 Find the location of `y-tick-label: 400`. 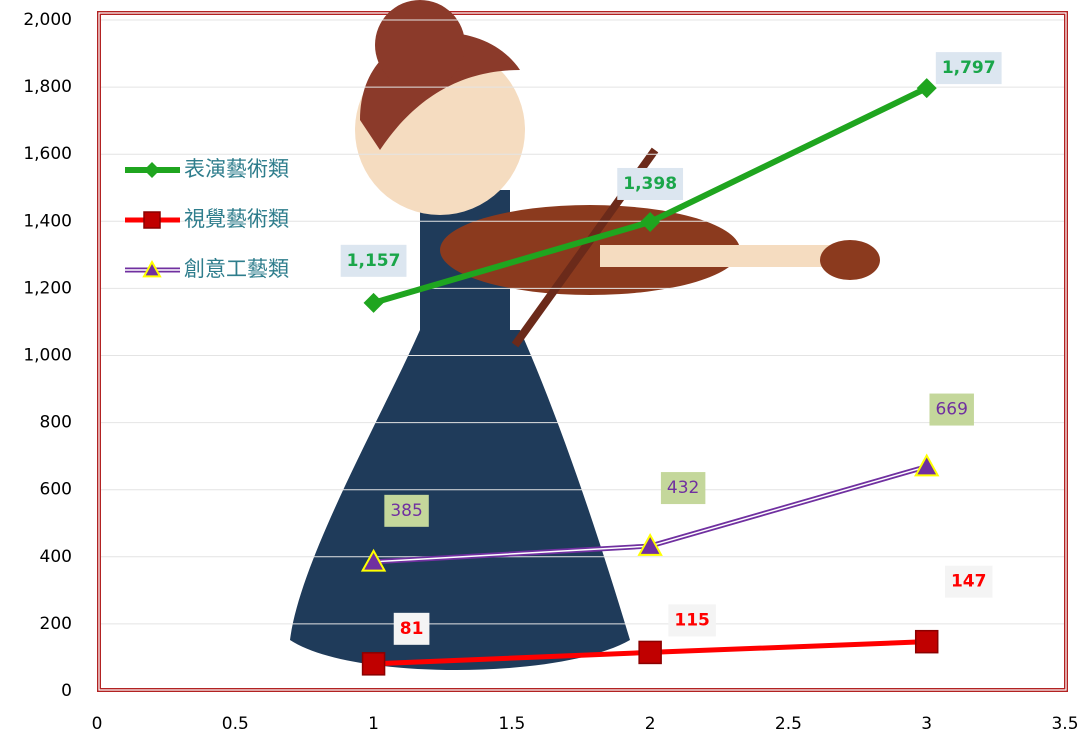

y-tick-label: 400 is located at coordinates (56, 557).